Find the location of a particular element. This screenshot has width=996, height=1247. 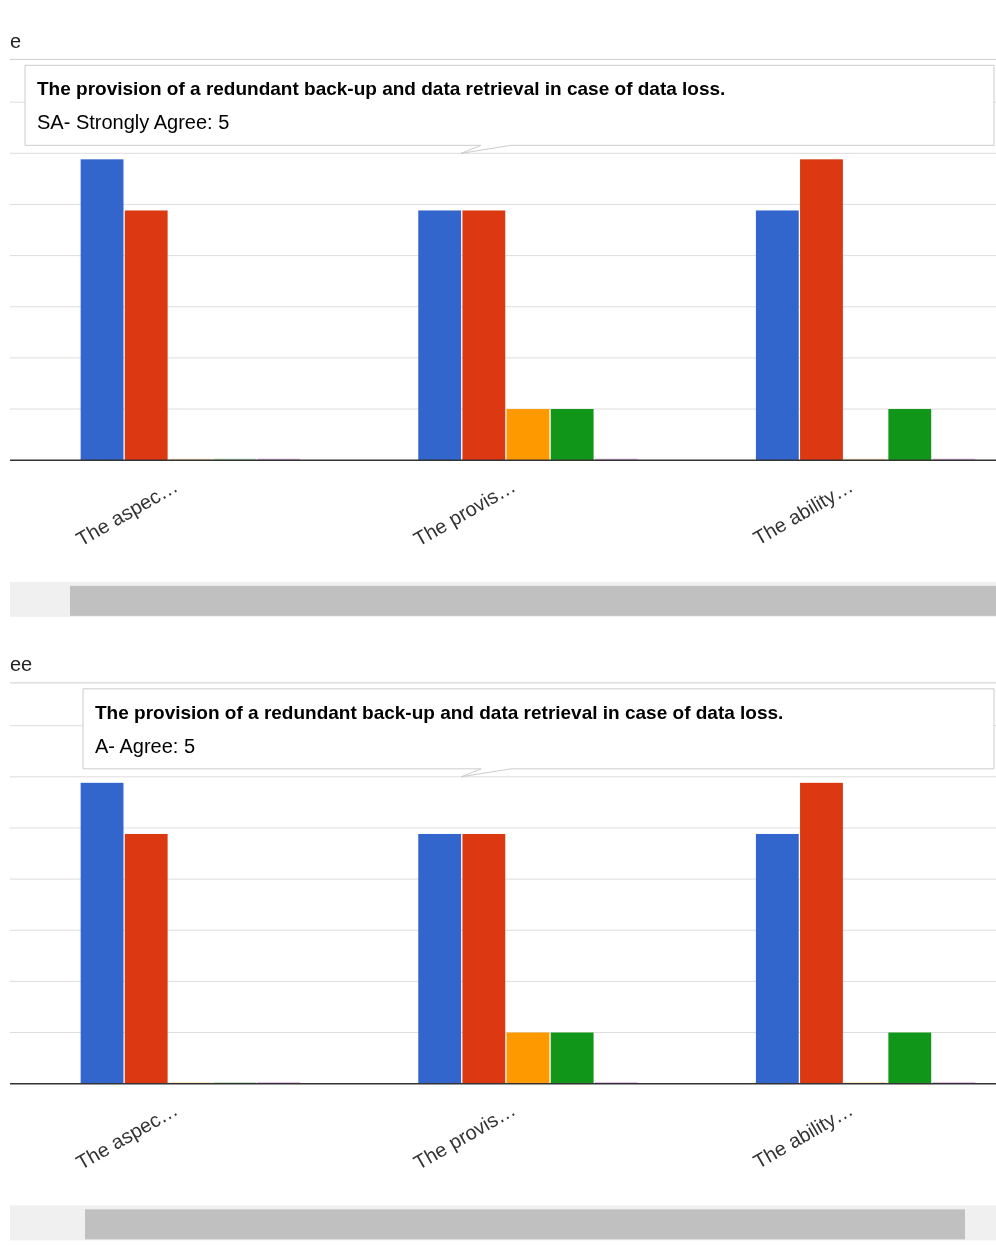

chart-title: ee is located at coordinates (21, 664).